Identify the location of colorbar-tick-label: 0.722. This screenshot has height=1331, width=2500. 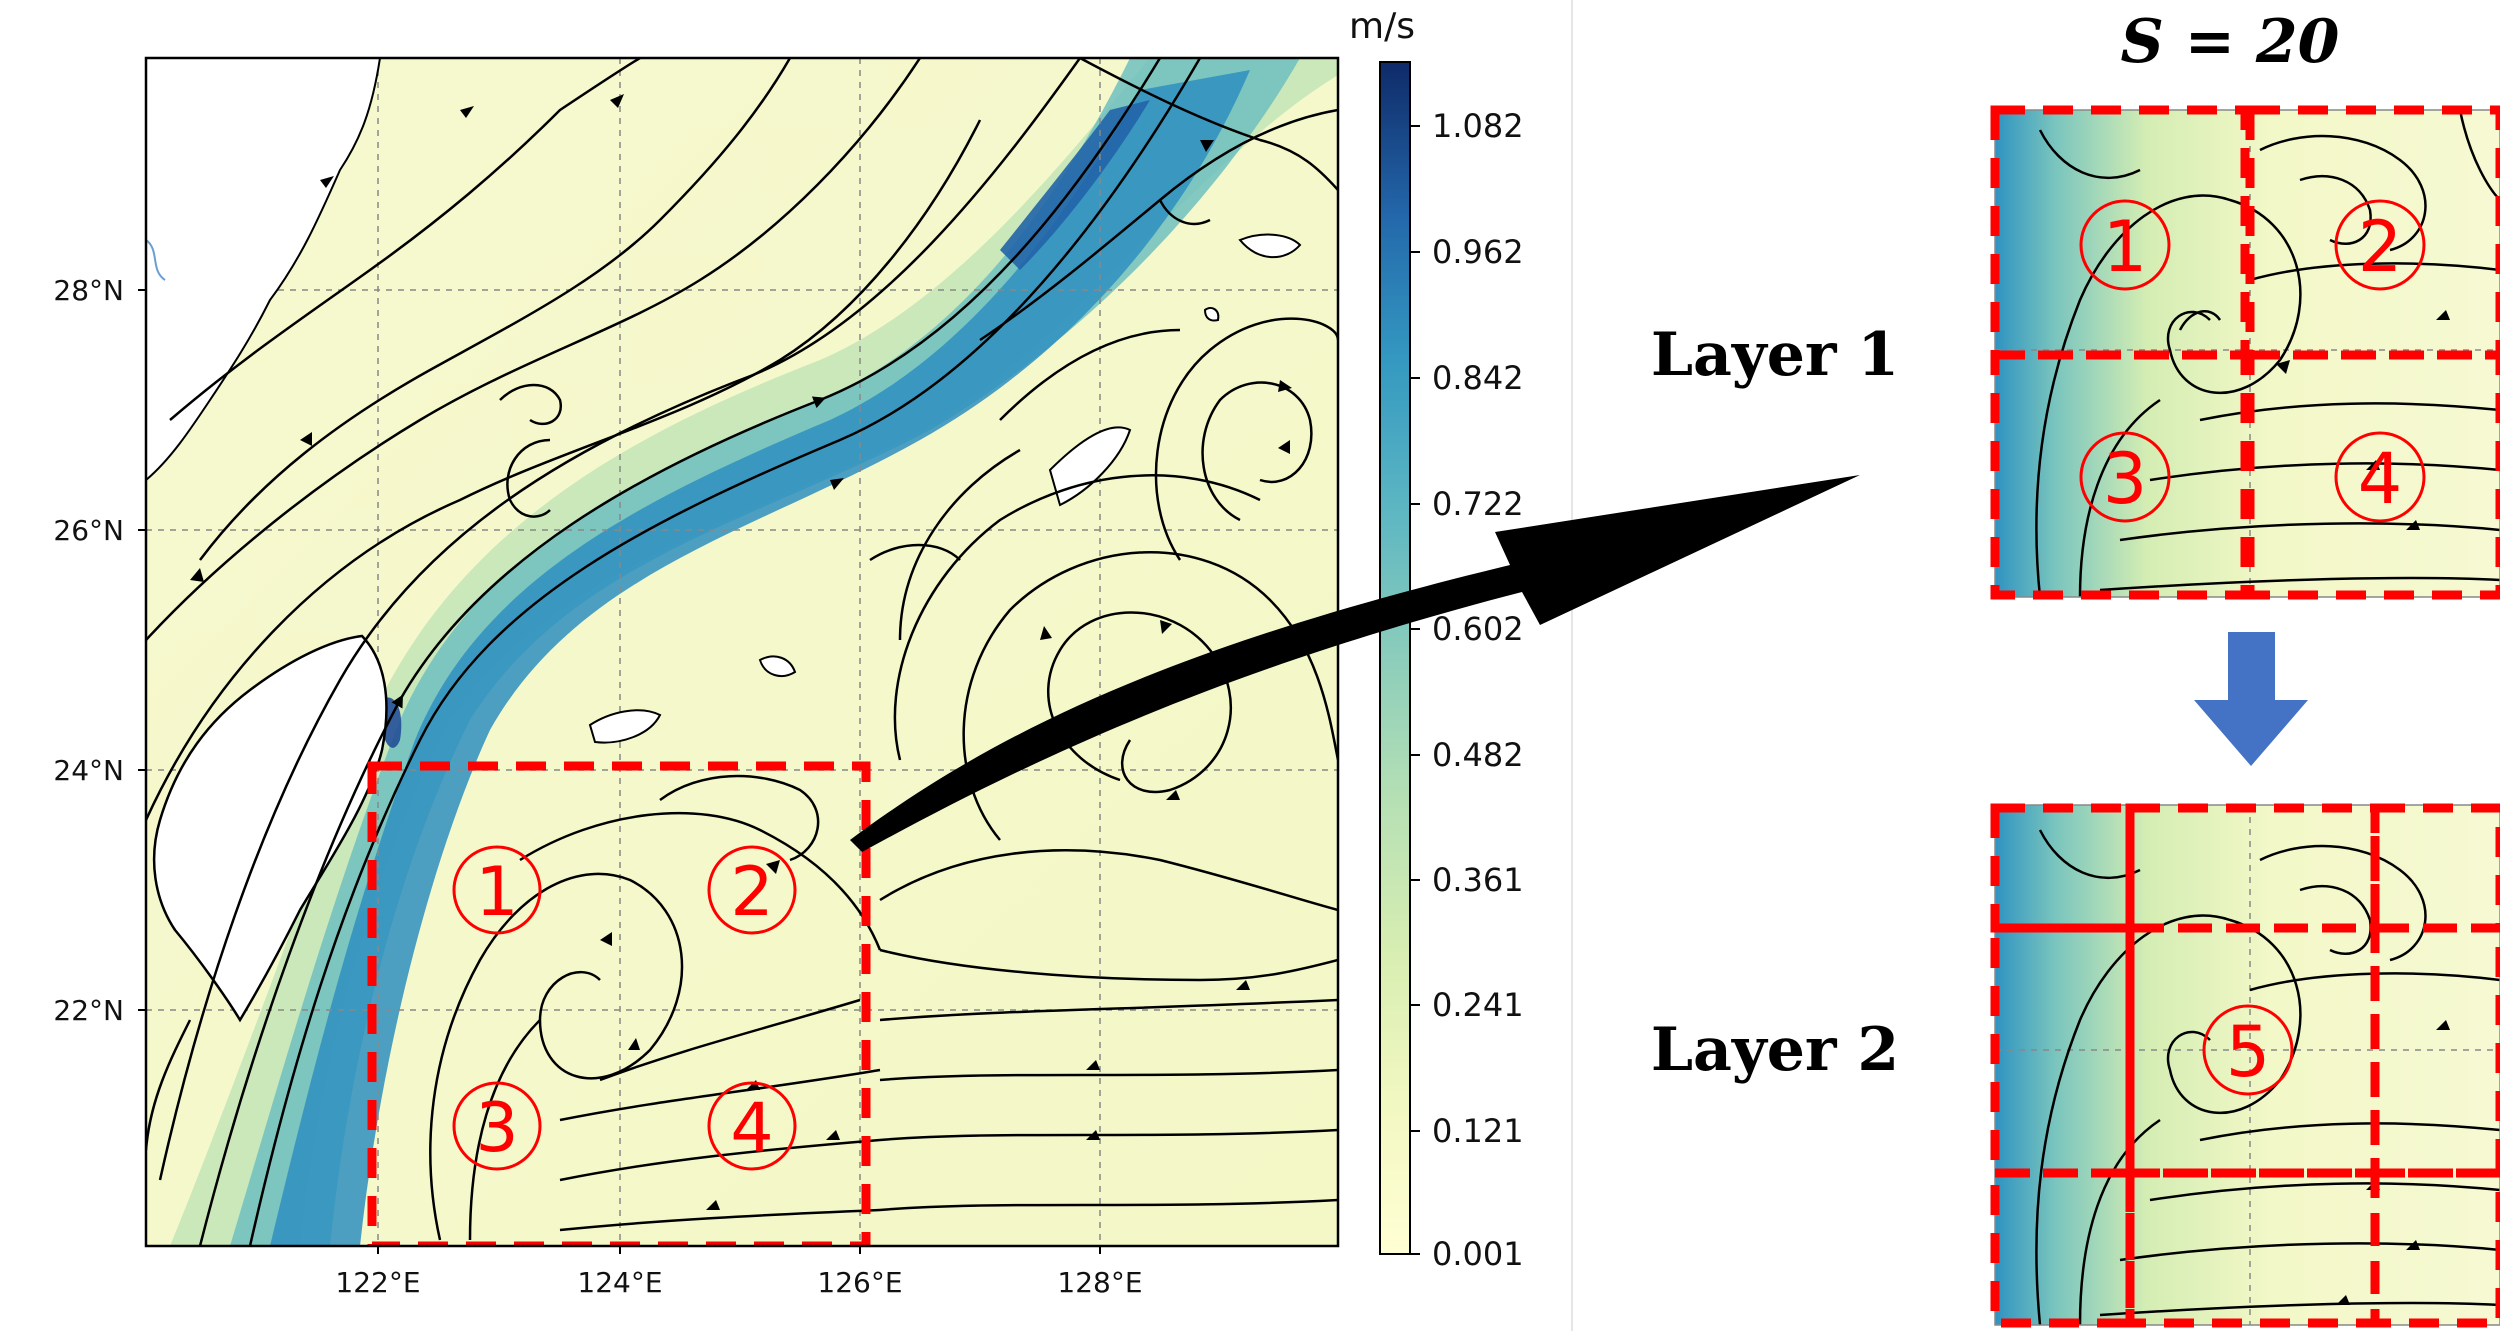
(1478, 504).